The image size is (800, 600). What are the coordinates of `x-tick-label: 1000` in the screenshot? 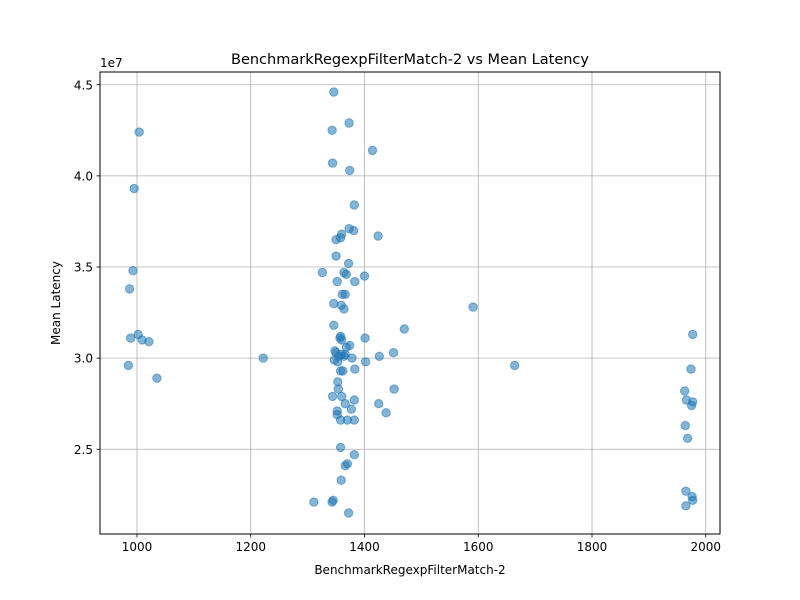 It's located at (137, 547).